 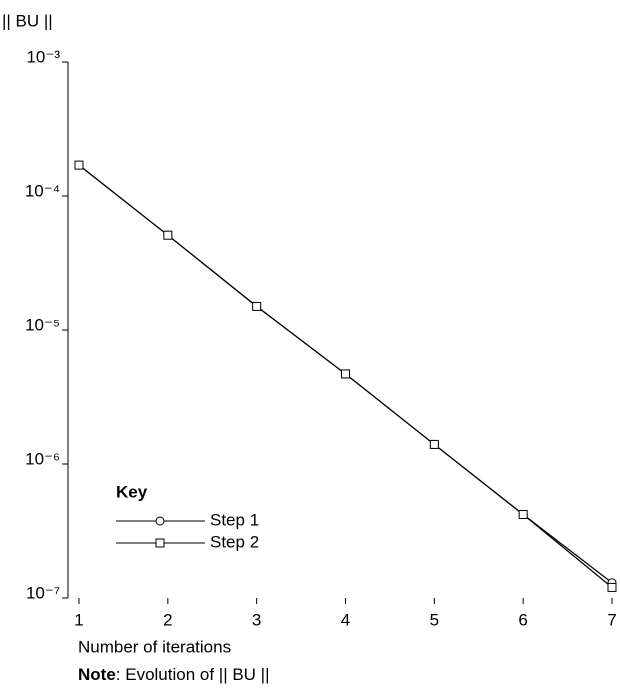 What do you see at coordinates (234, 519) in the screenshot?
I see `legend-label: Step 1` at bounding box center [234, 519].